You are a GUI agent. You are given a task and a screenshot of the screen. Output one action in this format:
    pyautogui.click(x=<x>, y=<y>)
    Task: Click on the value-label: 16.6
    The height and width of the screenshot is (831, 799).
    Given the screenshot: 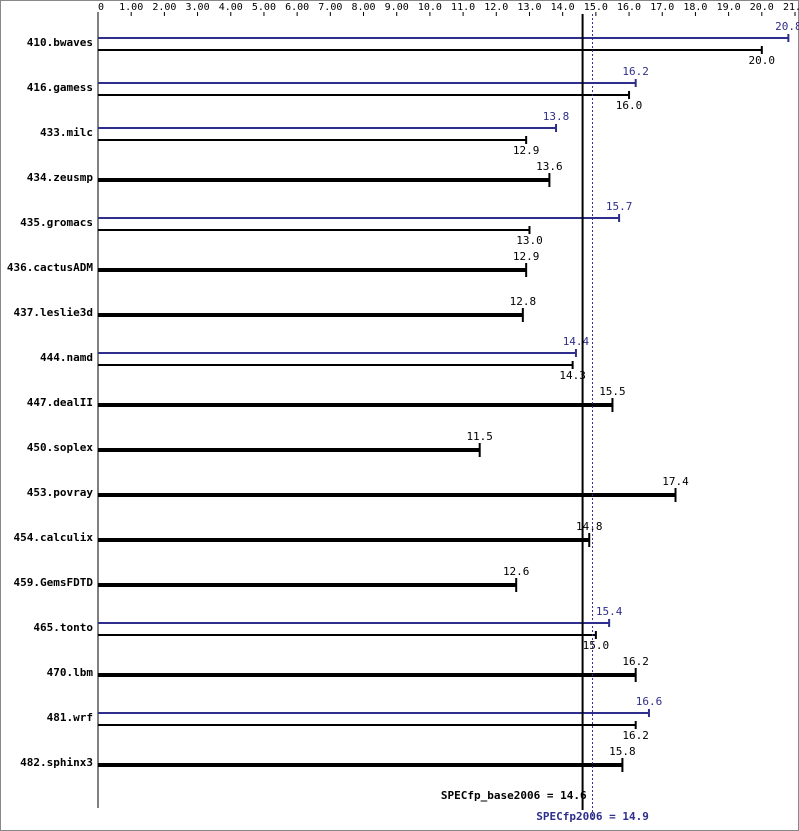 What is the action you would take?
    pyautogui.click(x=649, y=701)
    